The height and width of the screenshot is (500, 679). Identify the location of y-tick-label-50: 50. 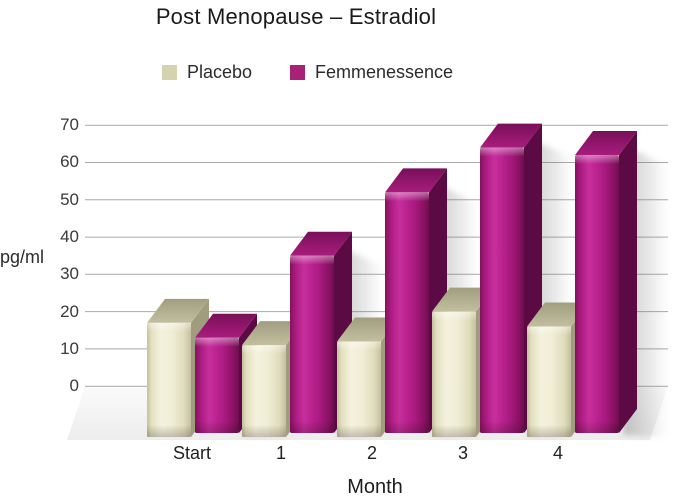
(69, 199).